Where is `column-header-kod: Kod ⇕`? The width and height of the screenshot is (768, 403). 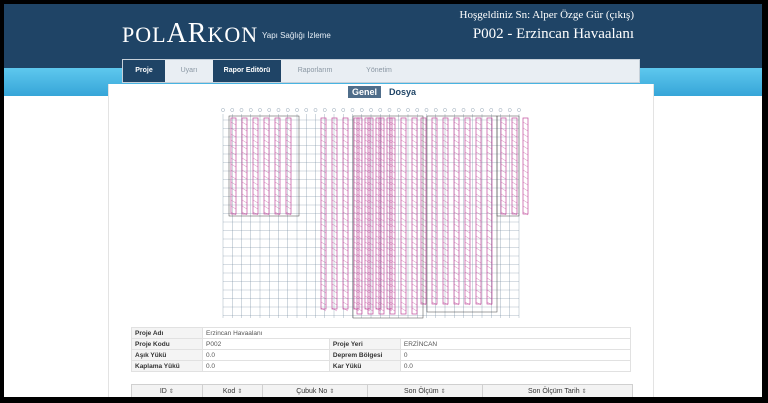 column-header-kod: Kod ⇕ is located at coordinates (233, 391).